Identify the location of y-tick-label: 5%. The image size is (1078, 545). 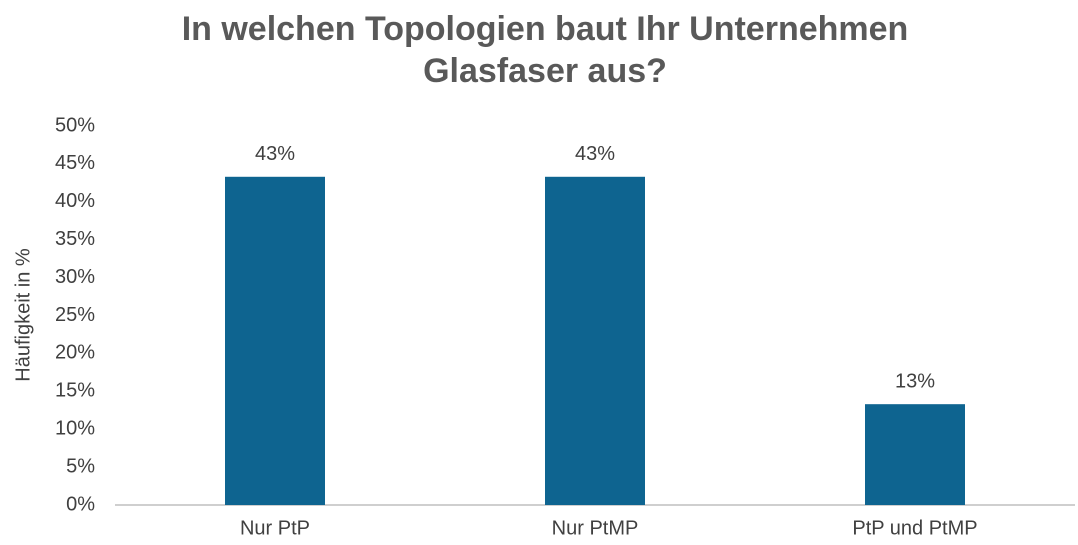
(80, 466).